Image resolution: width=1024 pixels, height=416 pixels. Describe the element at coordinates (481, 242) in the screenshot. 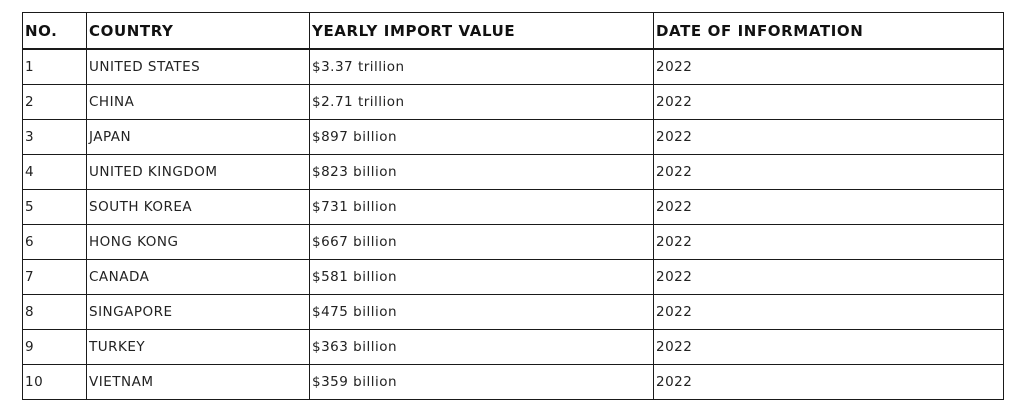

I see `cell-import-value: $667 billion` at that location.